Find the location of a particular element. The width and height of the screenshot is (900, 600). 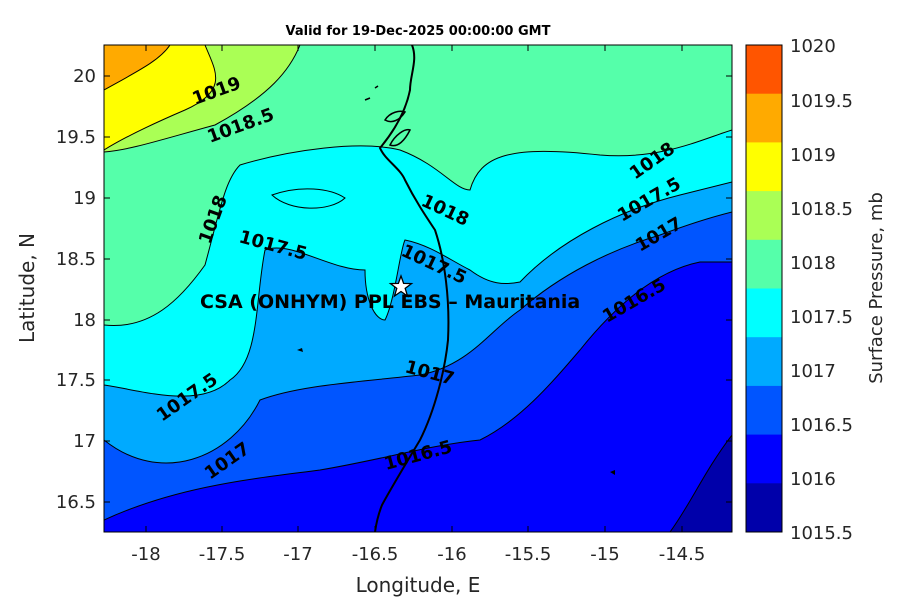

y-tick-label: 18 is located at coordinates (84, 320).